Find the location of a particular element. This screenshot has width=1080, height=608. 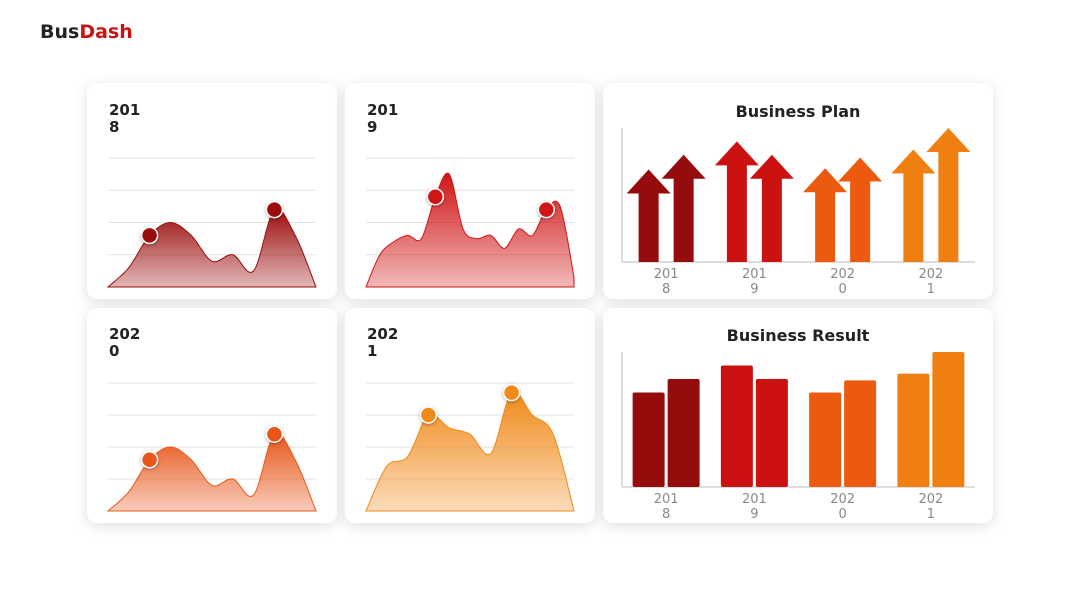

chart-title: Business Plan is located at coordinates (798, 111).